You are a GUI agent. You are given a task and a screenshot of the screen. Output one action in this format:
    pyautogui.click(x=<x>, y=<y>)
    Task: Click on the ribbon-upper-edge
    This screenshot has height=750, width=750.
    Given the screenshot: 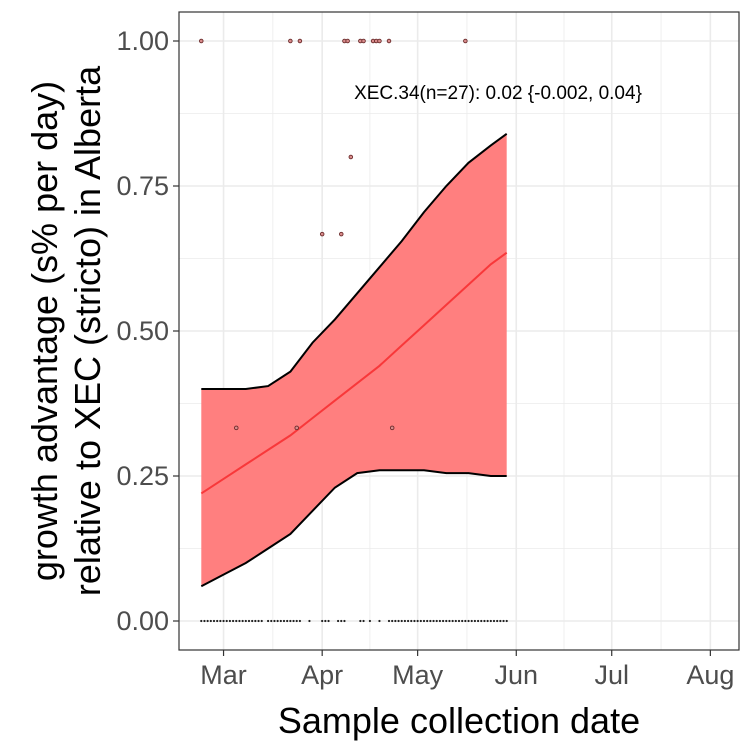 What is the action you would take?
    pyautogui.click(x=354, y=261)
    